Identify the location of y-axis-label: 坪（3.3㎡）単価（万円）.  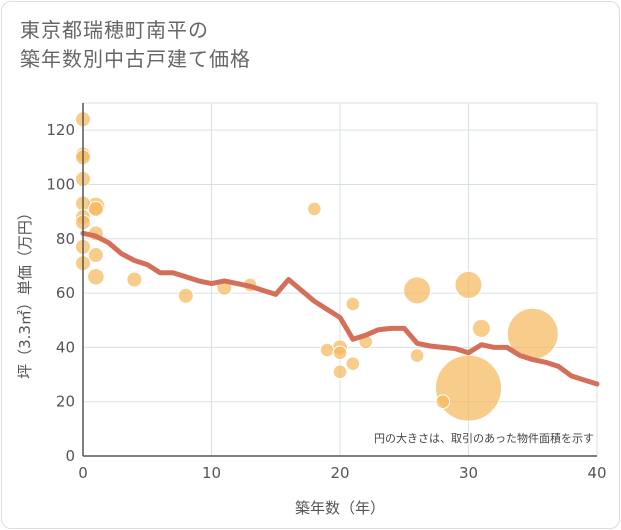
(25, 292).